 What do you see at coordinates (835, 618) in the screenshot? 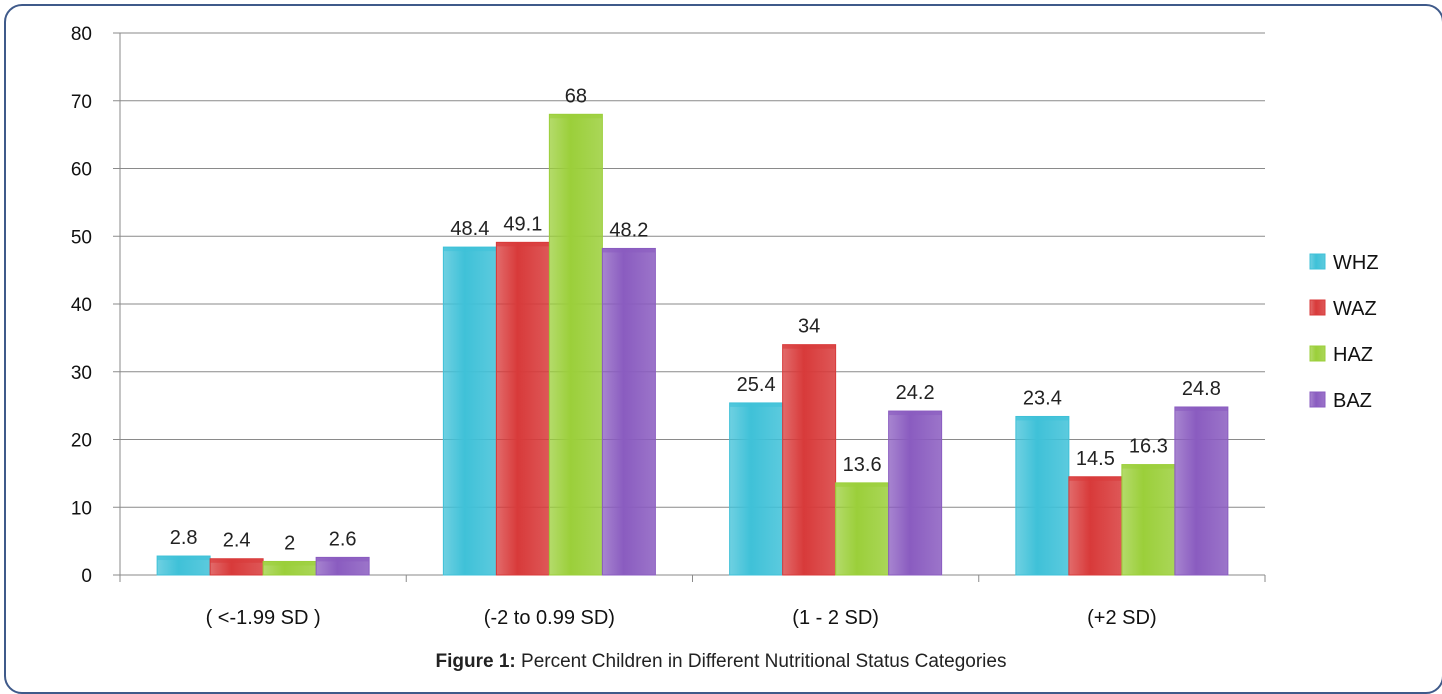
I see `x-category-label: (1 - 2 SD)` at bounding box center [835, 618].